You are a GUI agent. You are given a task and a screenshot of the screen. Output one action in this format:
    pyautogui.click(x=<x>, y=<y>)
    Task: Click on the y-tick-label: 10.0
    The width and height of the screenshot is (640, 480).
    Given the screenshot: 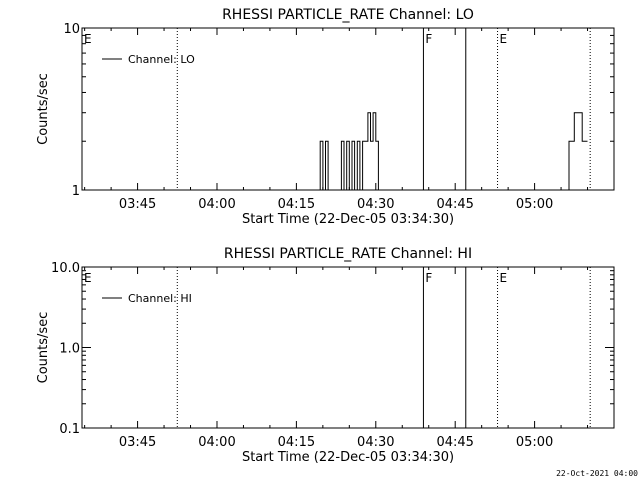 What is the action you would take?
    pyautogui.click(x=65, y=268)
    